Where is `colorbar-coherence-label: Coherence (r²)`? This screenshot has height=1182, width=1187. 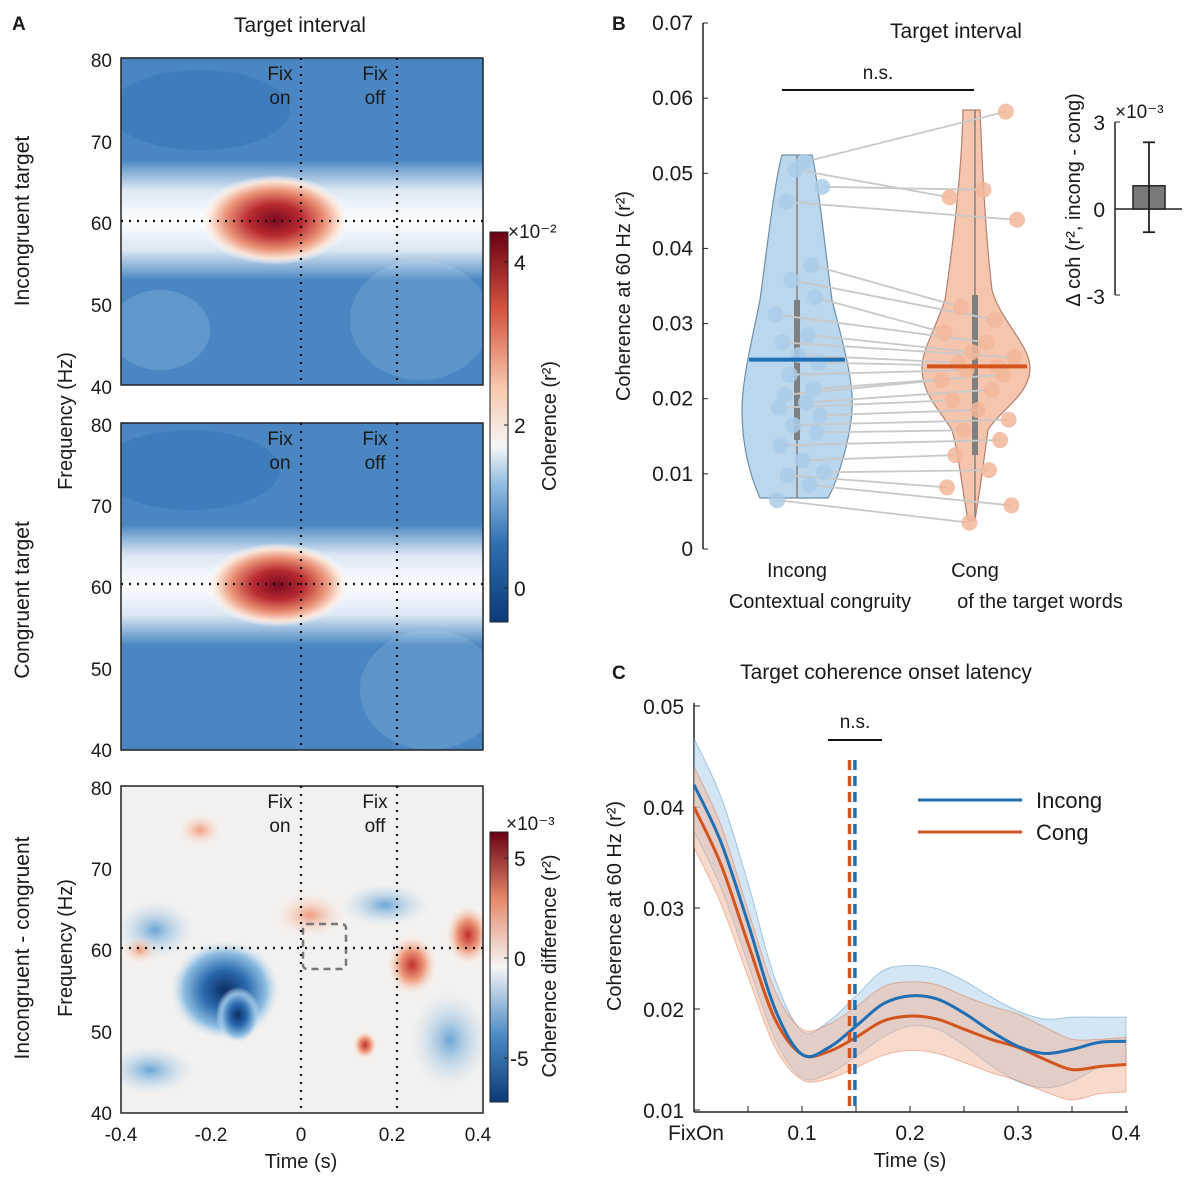 colorbar-coherence-label: Coherence (r²) is located at coordinates (550, 426).